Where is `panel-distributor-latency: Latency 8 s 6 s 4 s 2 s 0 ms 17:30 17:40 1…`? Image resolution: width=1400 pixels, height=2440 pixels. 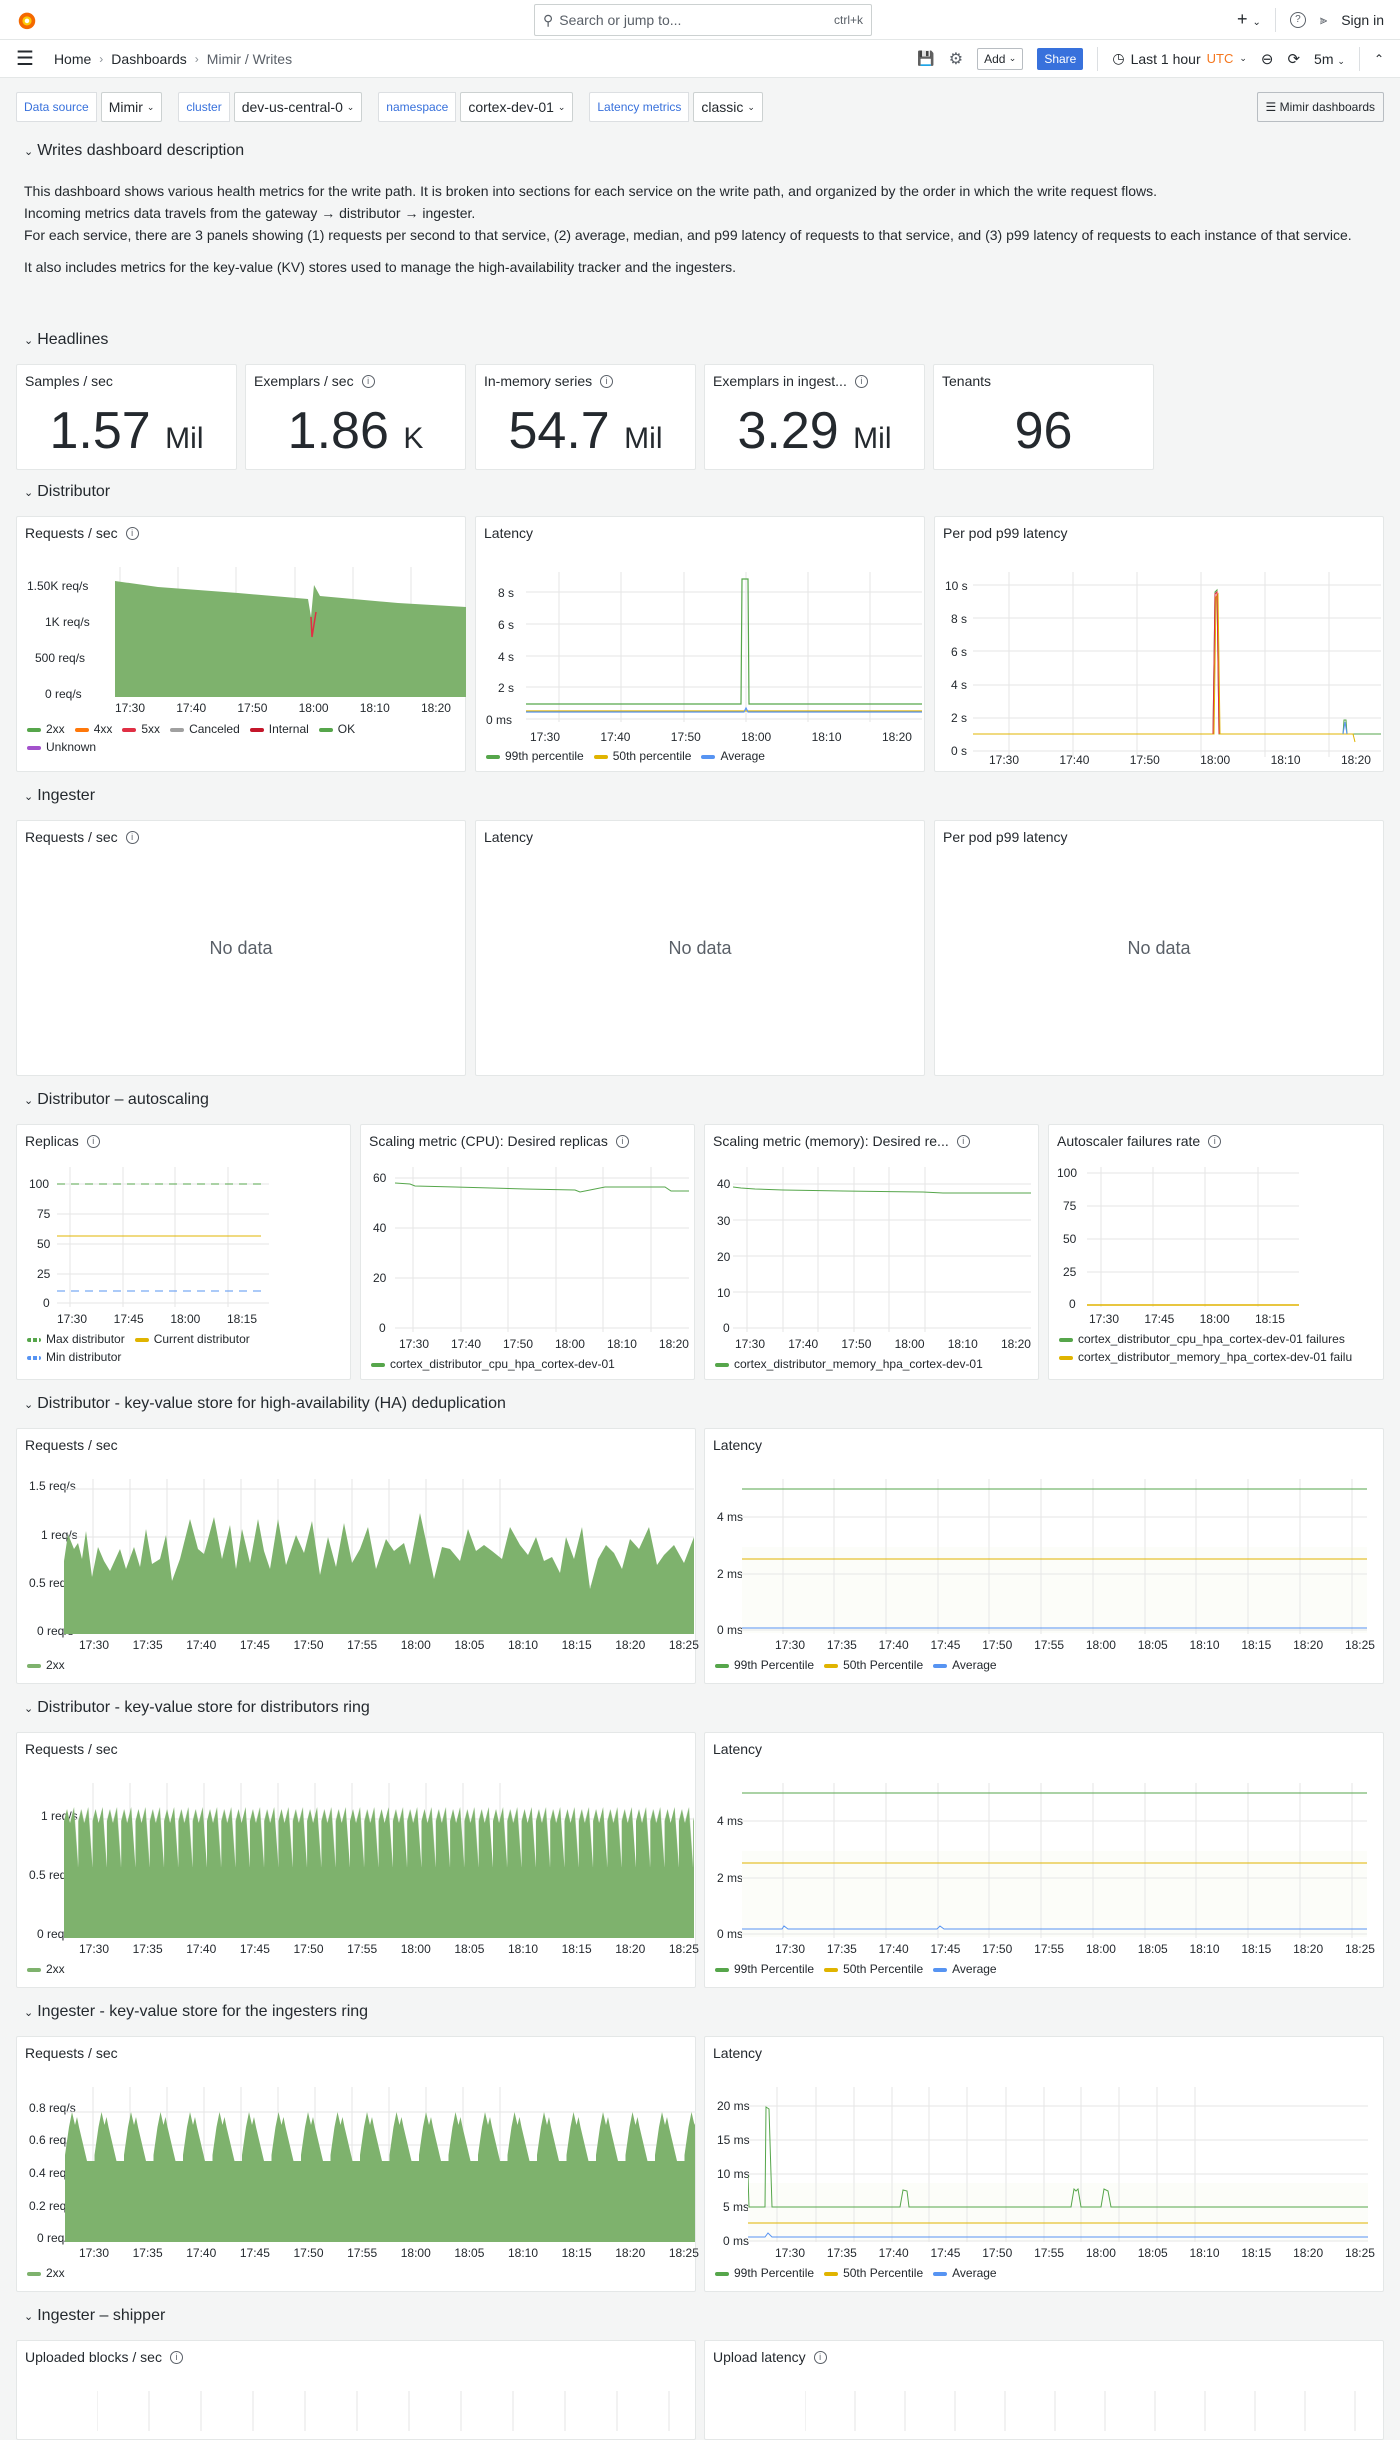
panel-distributor-latency: Latency 8 s 6 s 4 s 2 s 0 ms 17:30 17:40 1… is located at coordinates (700, 644).